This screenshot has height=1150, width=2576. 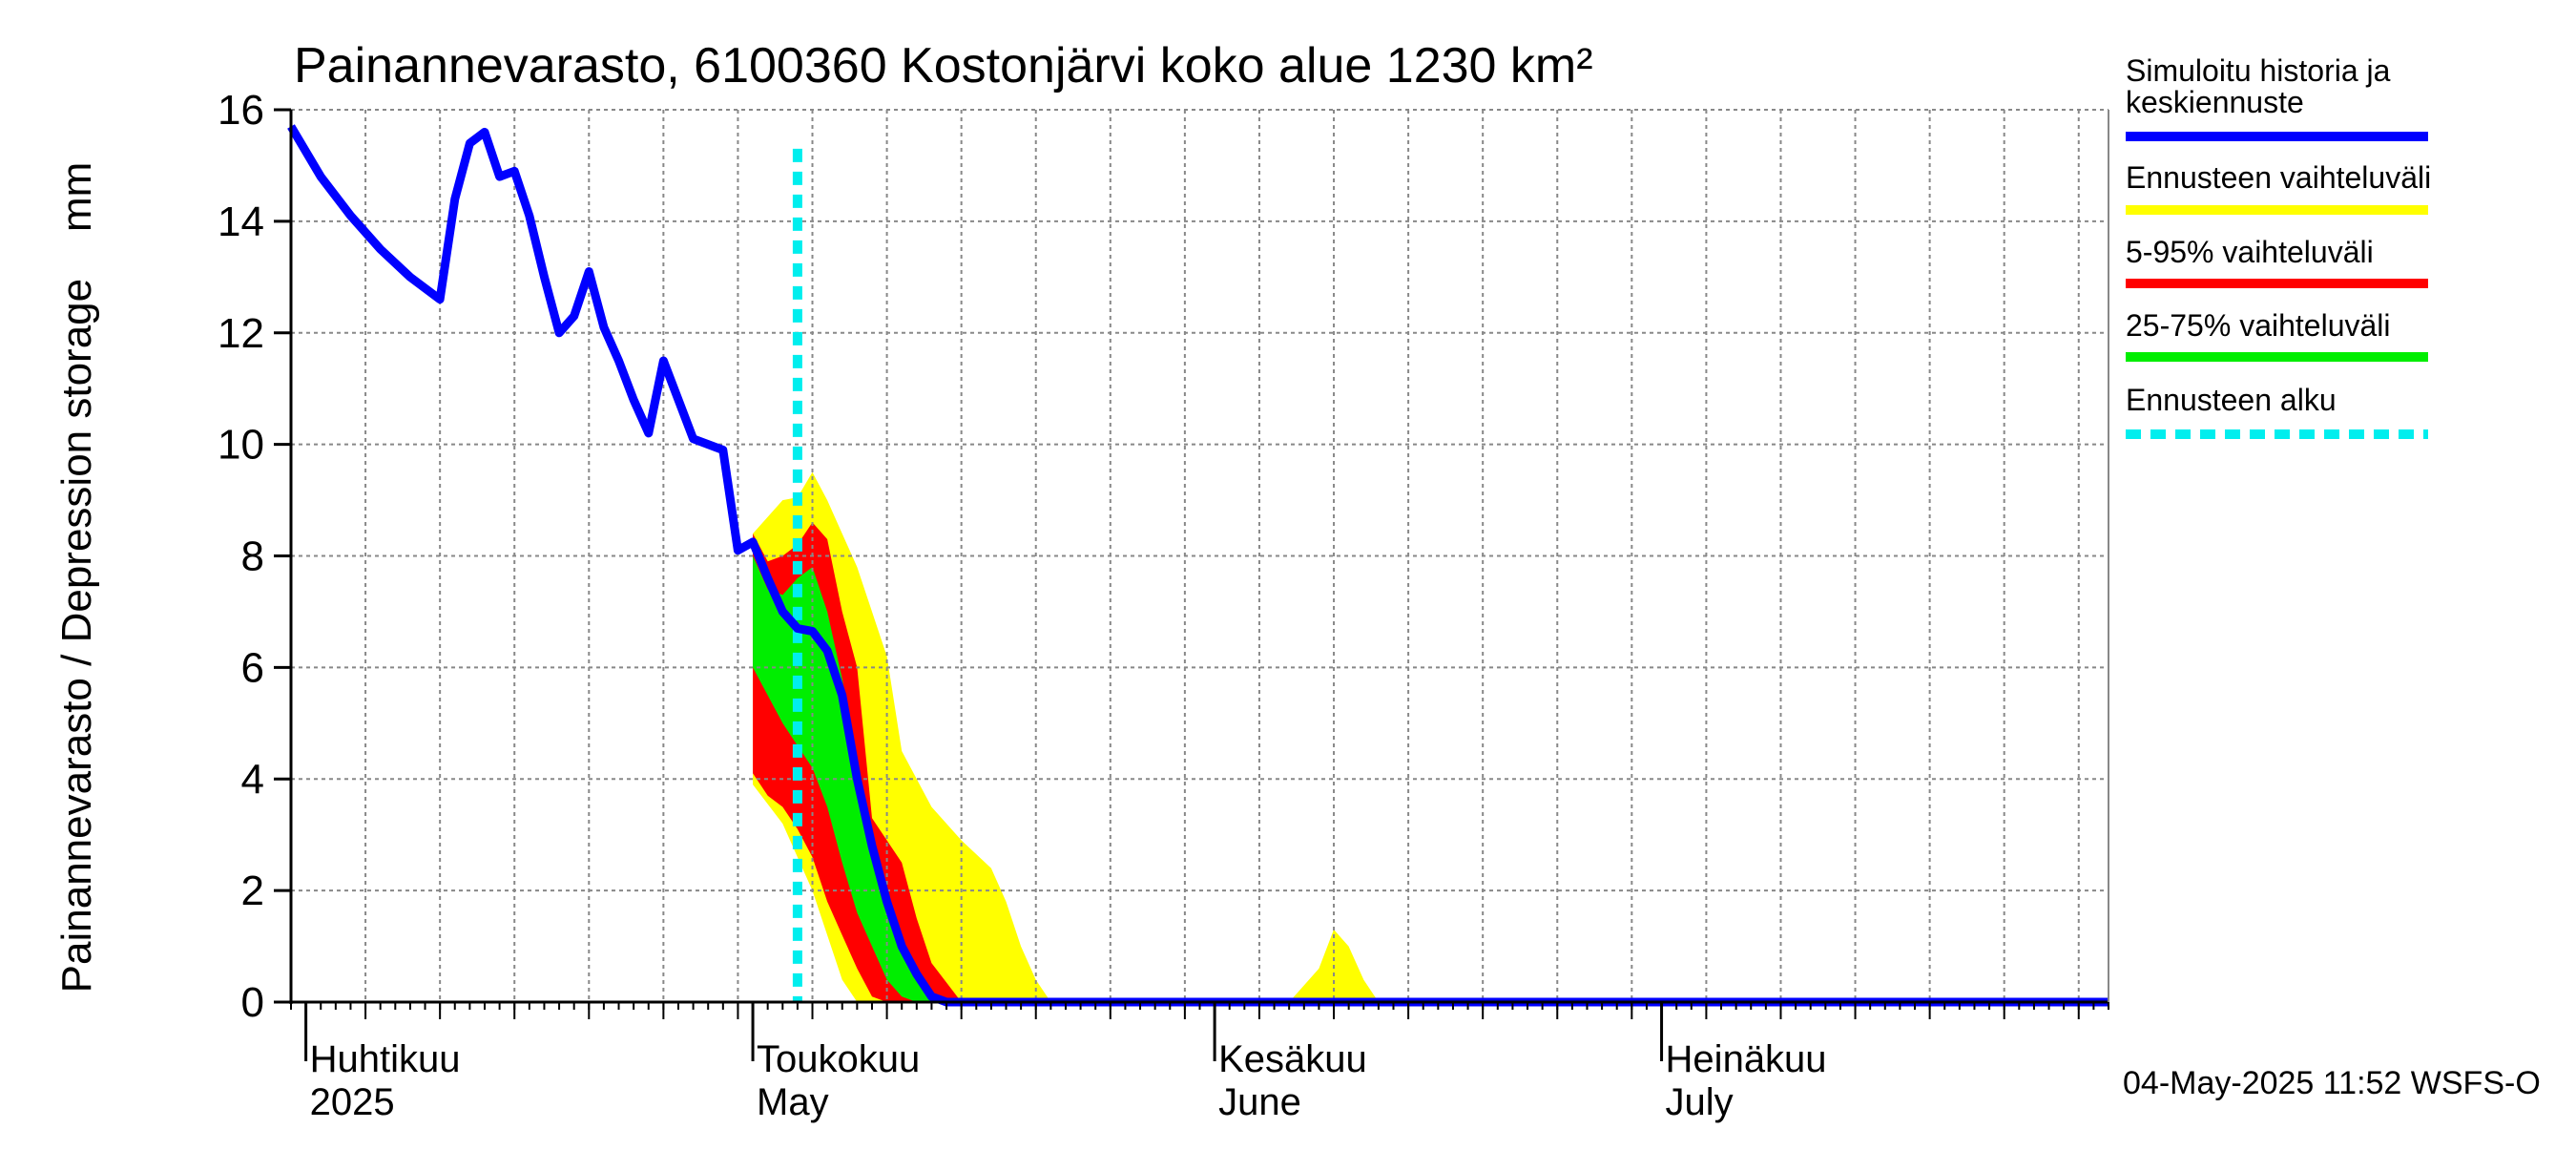 What do you see at coordinates (76, 577) in the screenshot?
I see `y-axis-label: Painannevarasto / Depression storage mm` at bounding box center [76, 577].